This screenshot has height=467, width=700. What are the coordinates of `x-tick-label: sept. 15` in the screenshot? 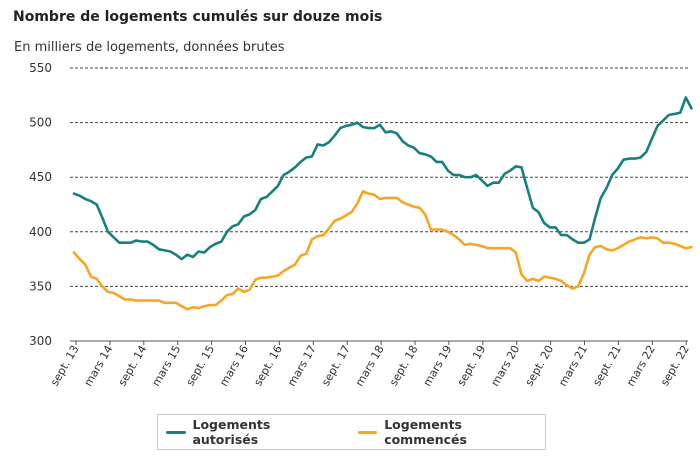 It's located at (201, 365).